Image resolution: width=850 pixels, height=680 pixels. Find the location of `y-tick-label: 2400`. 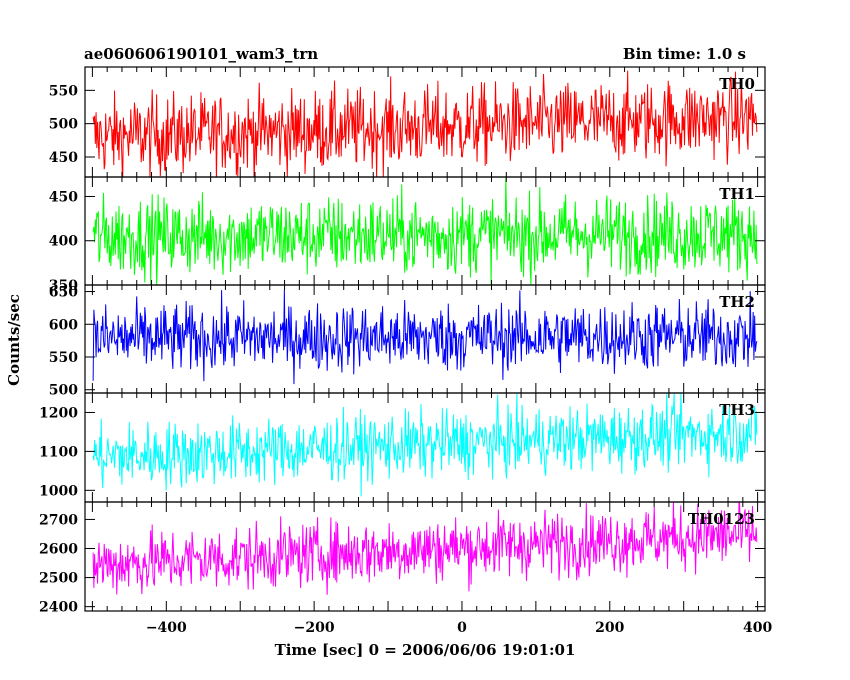

y-tick-label: 2400 is located at coordinates (58, 608).